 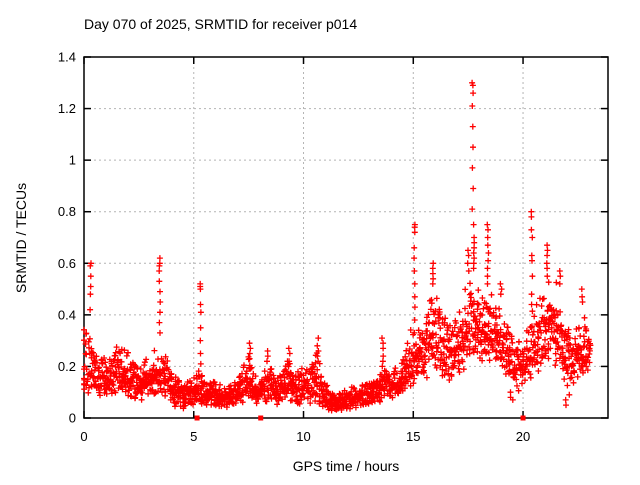 I want to click on x-tick-label: 10, so click(x=303, y=436).